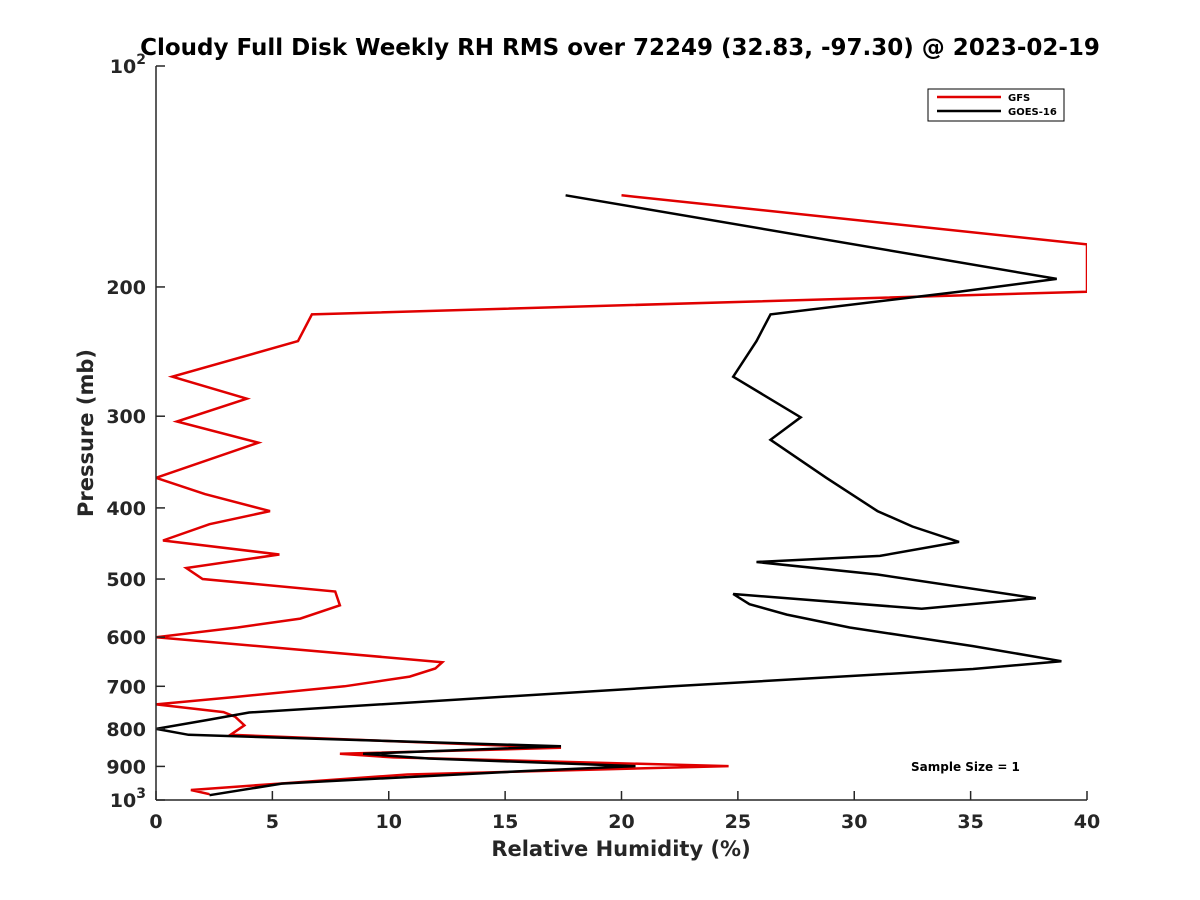 The image size is (1200, 900). I want to click on y-tick-label: 600, so click(126, 638).